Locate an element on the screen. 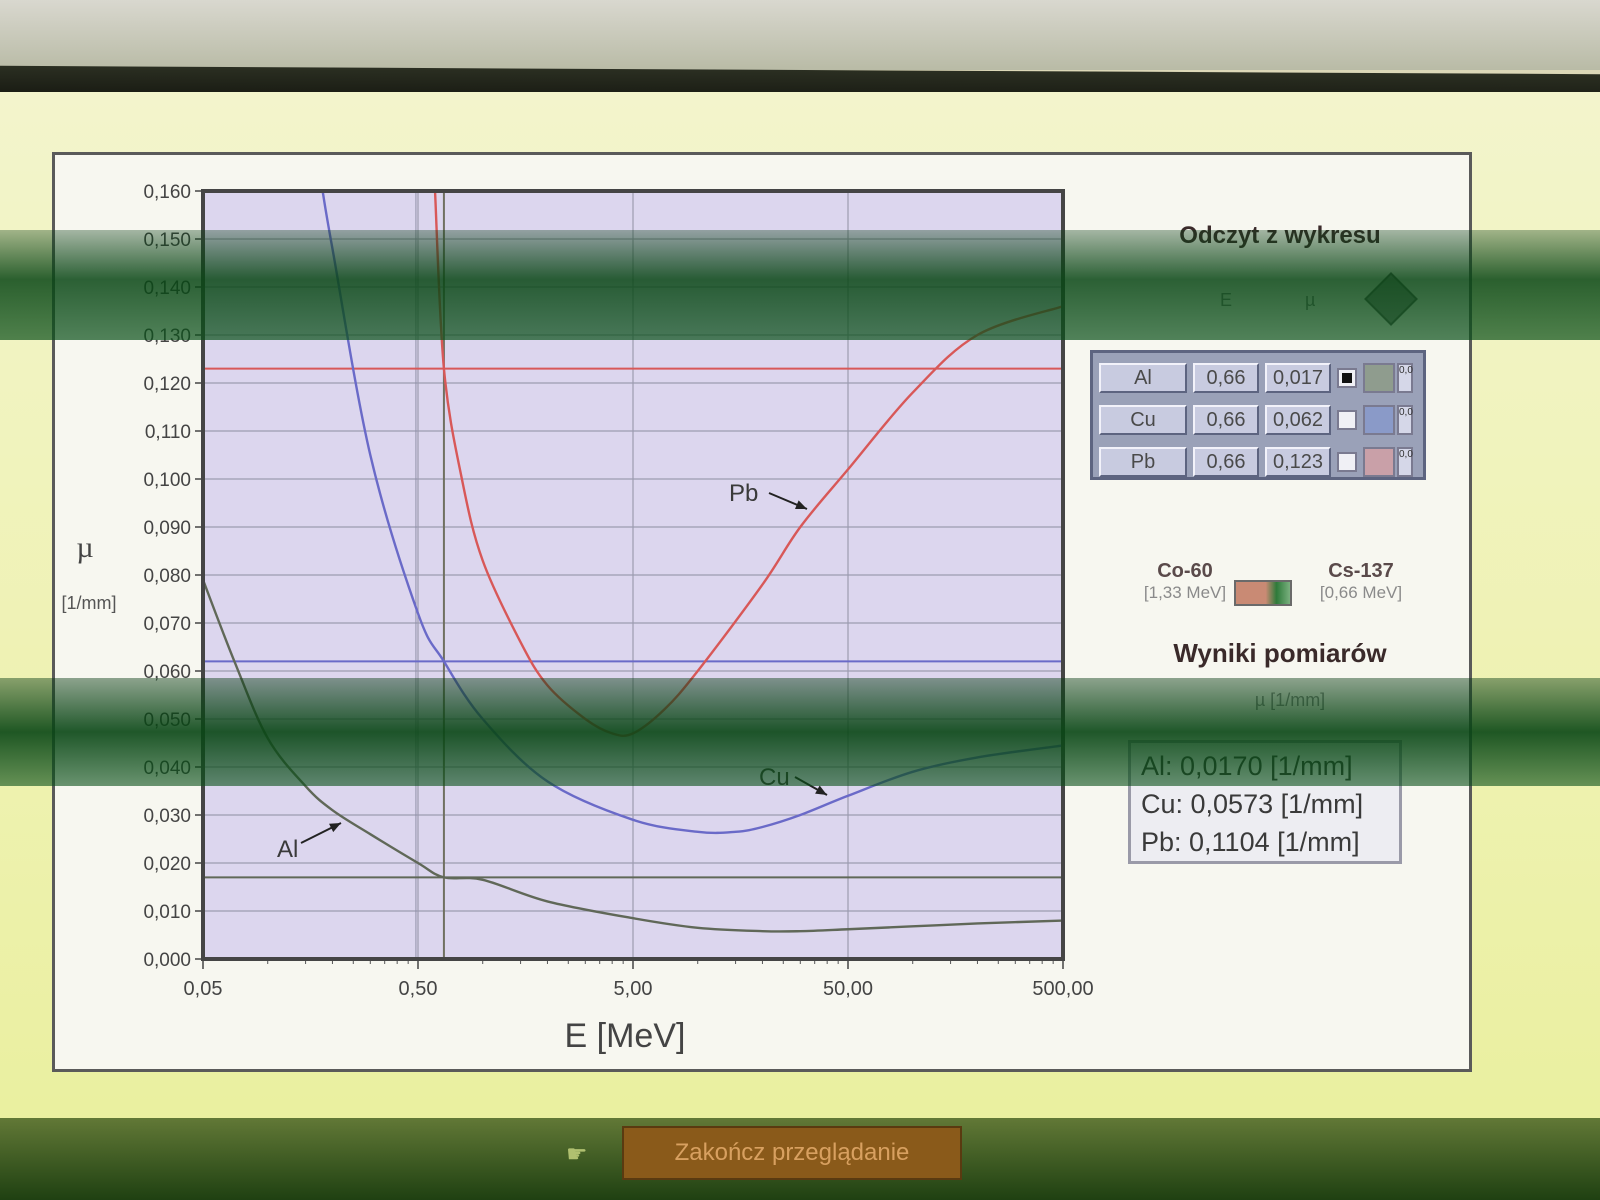  row-mu-value: 0,123 is located at coordinates (1298, 462).